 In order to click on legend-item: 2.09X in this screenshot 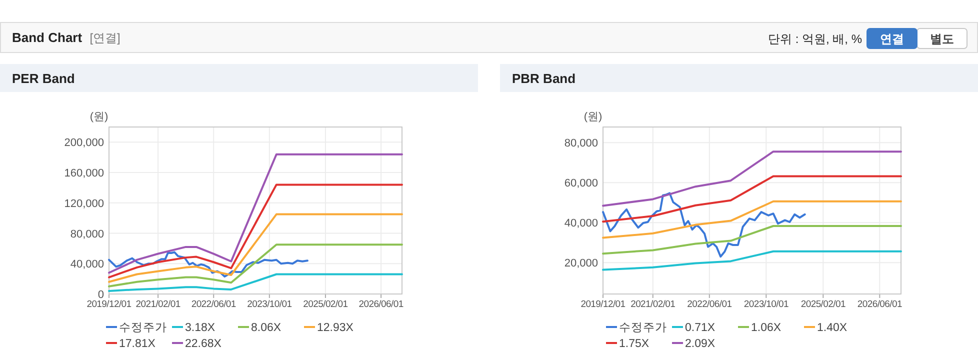, I will do `click(694, 344)`.